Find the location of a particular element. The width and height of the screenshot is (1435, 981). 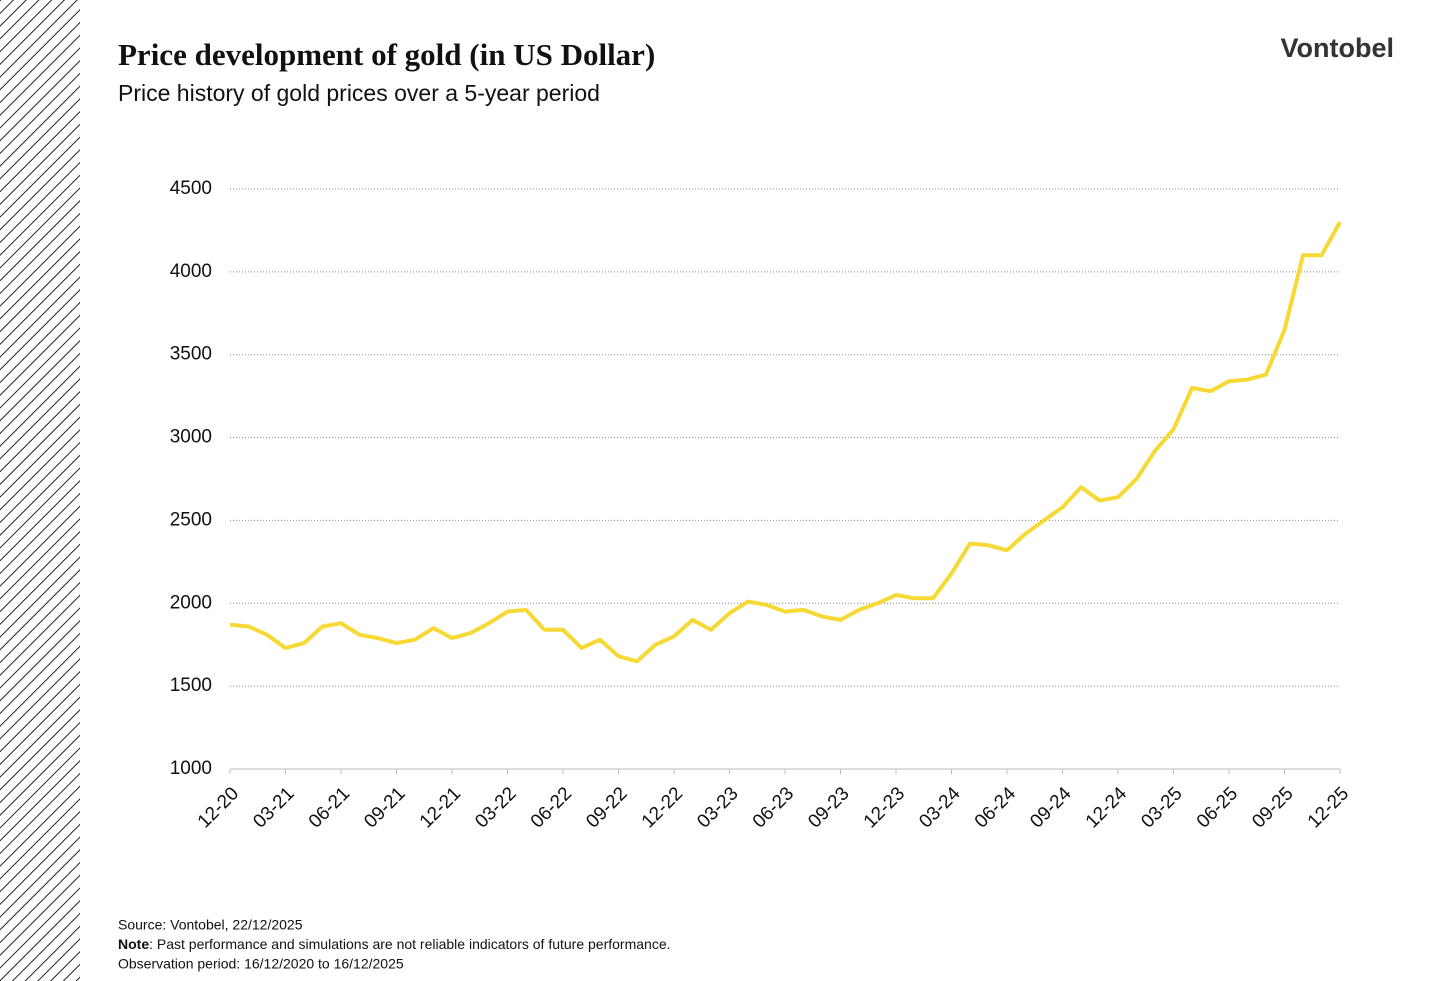

x-tick-label: 03-23 is located at coordinates (717, 807).